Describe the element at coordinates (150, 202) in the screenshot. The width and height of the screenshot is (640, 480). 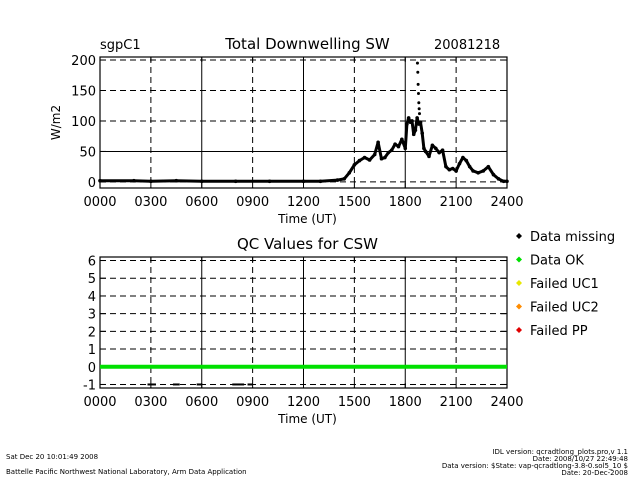
I see `x-tick-label: 0300` at that location.